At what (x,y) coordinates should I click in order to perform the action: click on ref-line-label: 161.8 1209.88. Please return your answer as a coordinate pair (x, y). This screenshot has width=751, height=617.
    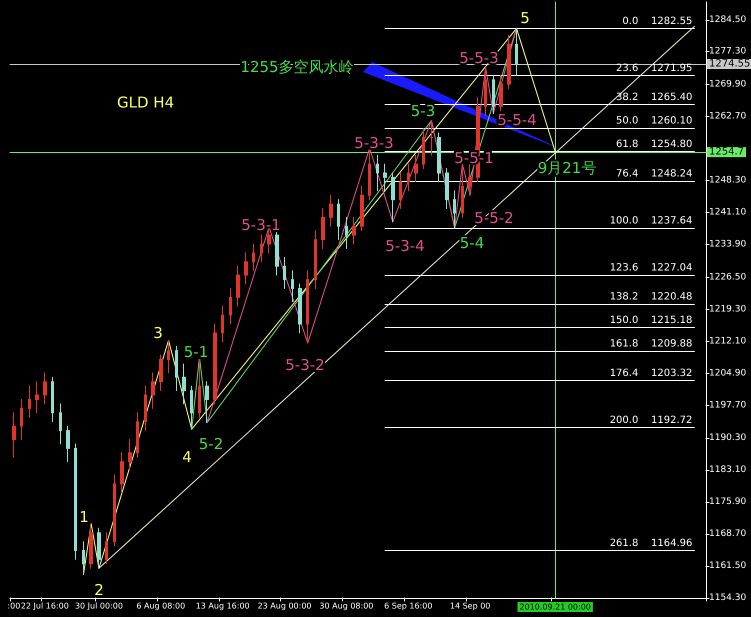
    Looking at the image, I should click on (651, 344).